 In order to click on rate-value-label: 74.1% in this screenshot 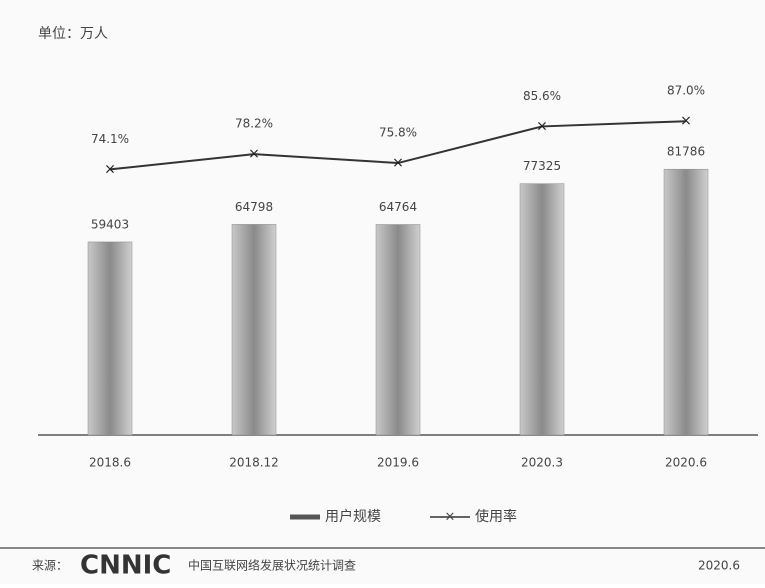, I will do `click(110, 139)`.